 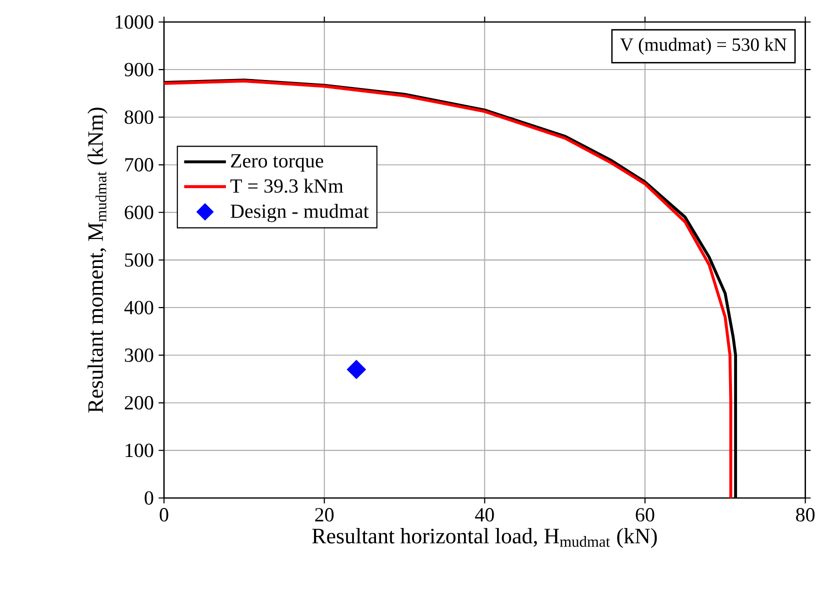 What do you see at coordinates (139, 69) in the screenshot?
I see `y-tick-label: 900` at bounding box center [139, 69].